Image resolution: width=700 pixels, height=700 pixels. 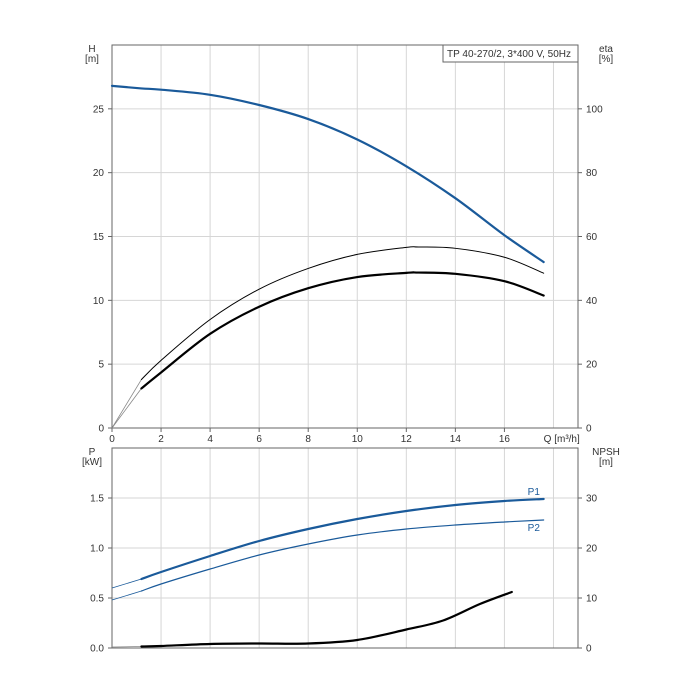 What do you see at coordinates (606, 452) in the screenshot?
I see `y-axis-right-label: NPSH` at bounding box center [606, 452].